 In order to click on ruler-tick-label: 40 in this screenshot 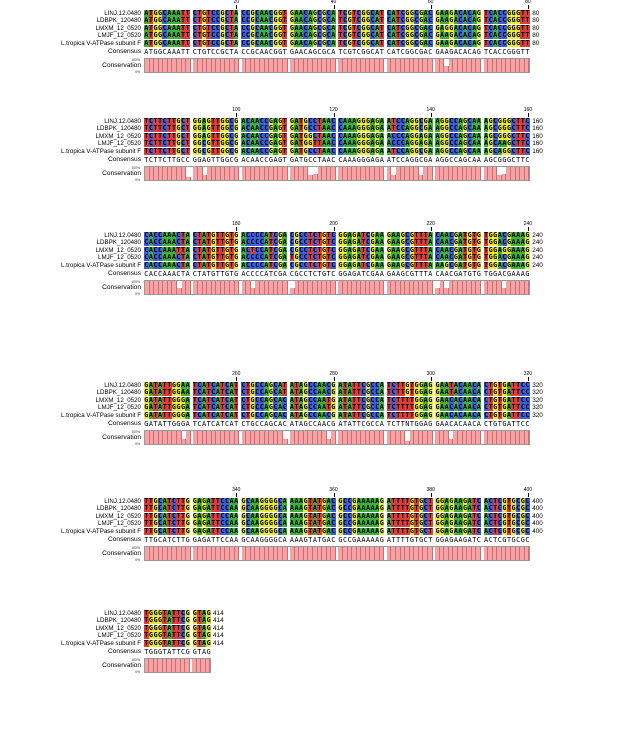, I will do `click(333, 2)`.